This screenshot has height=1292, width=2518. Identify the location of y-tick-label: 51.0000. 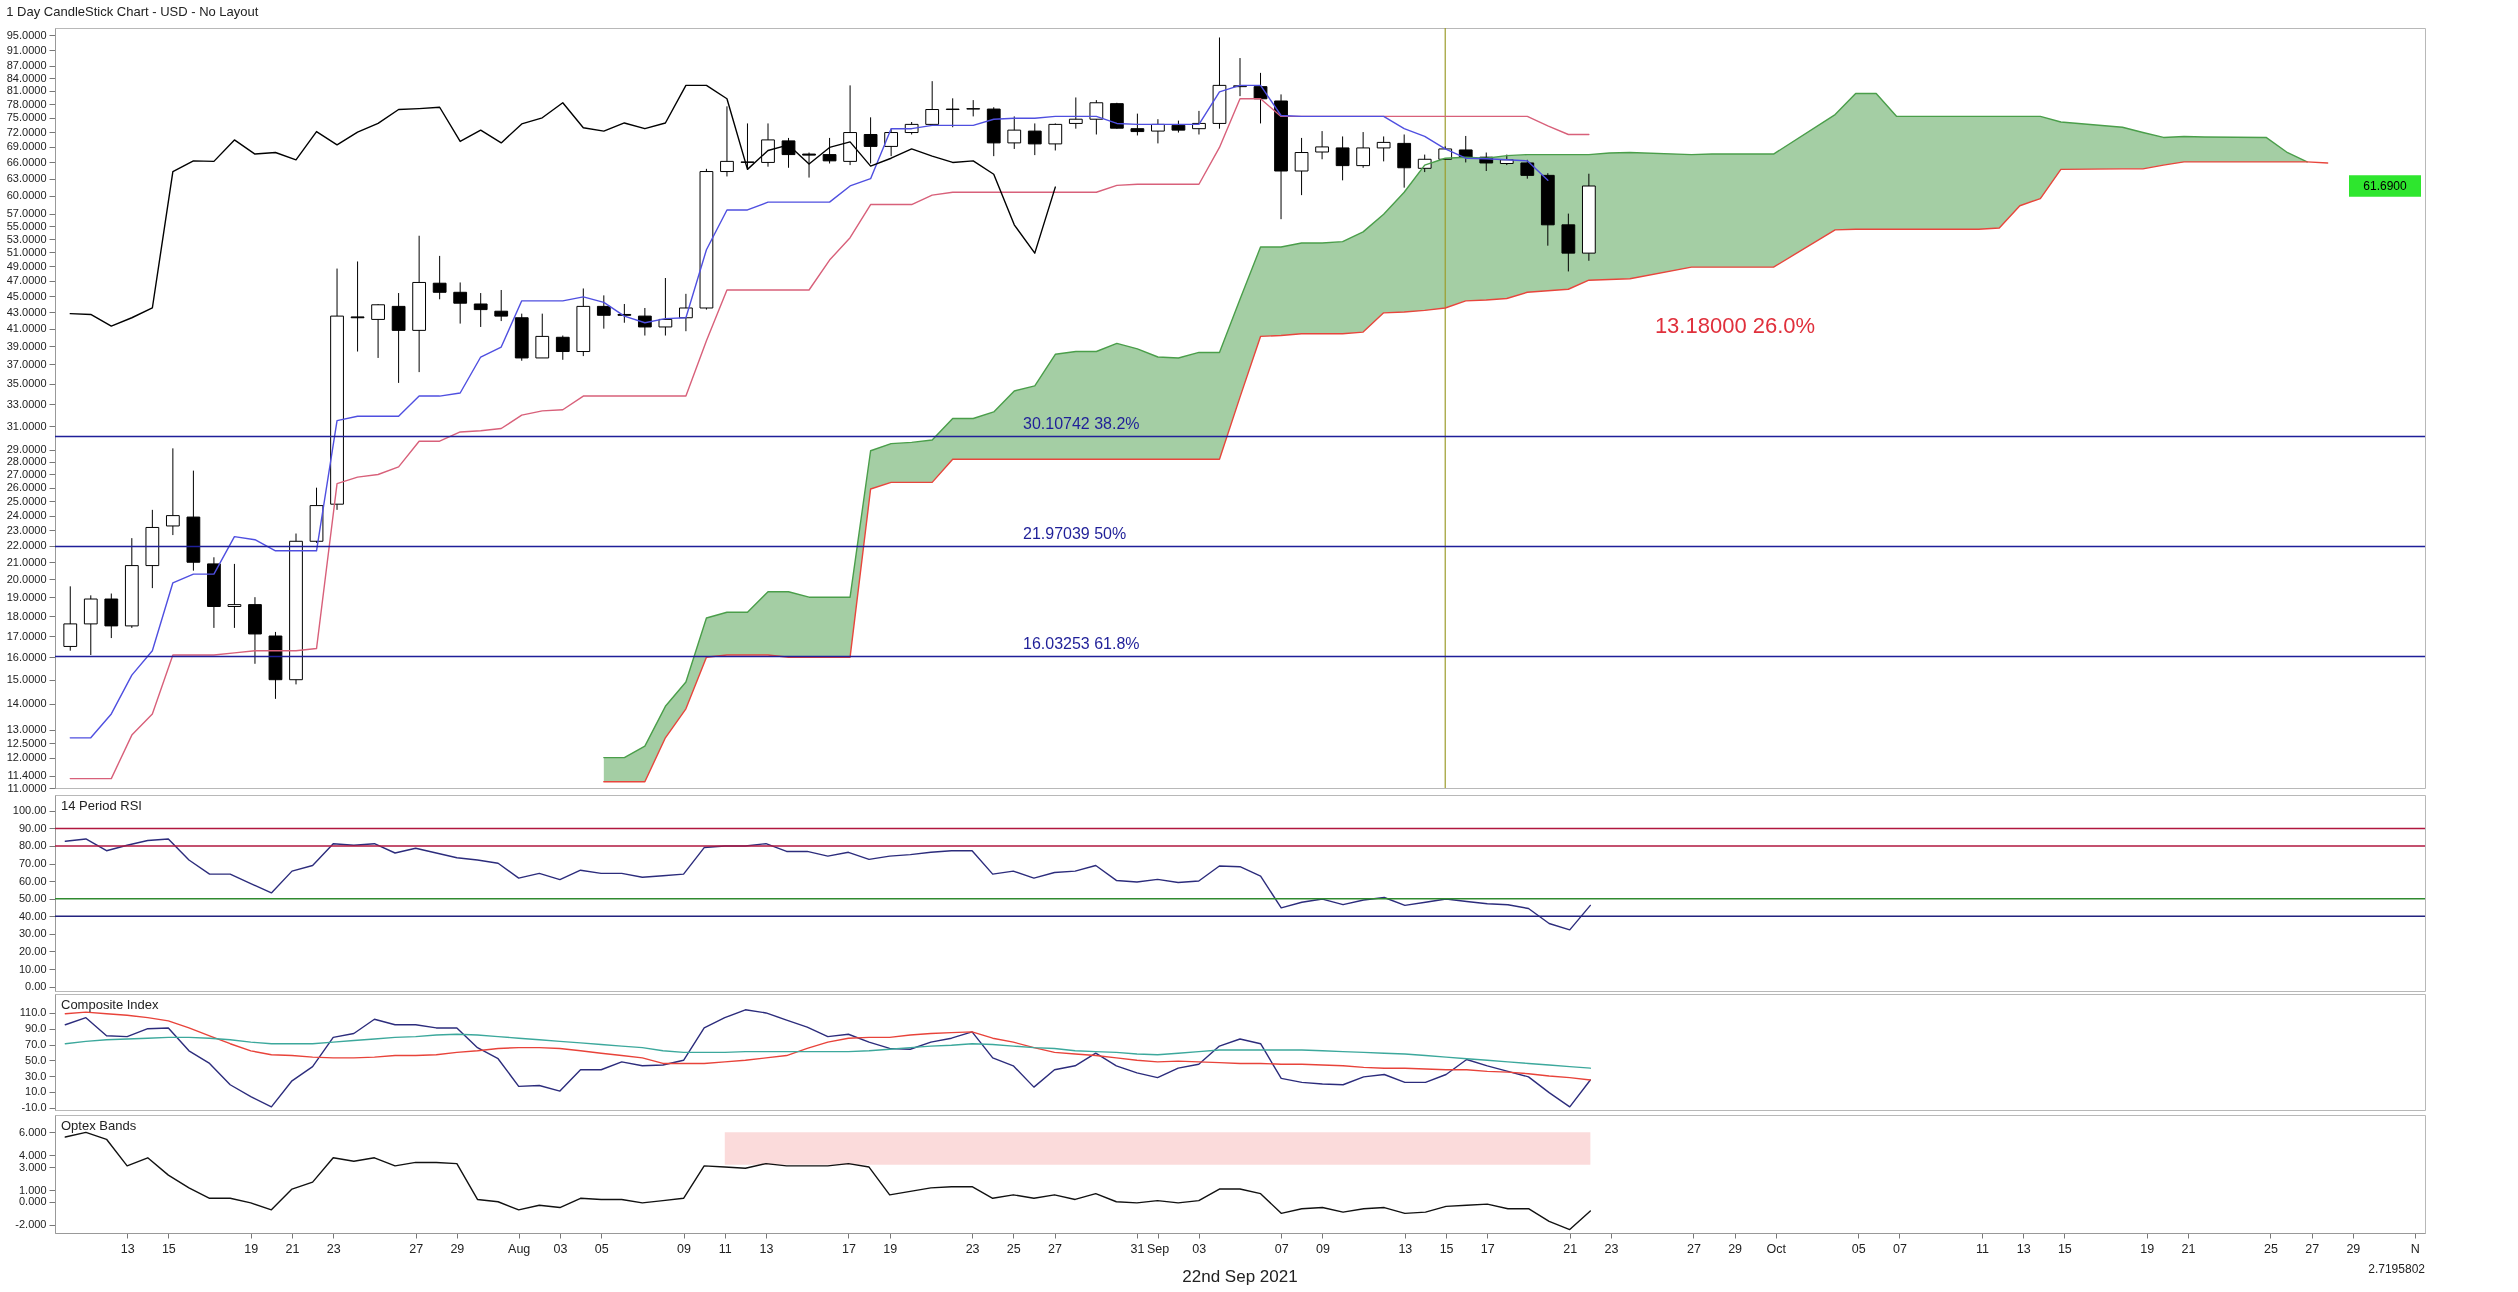
(26, 251).